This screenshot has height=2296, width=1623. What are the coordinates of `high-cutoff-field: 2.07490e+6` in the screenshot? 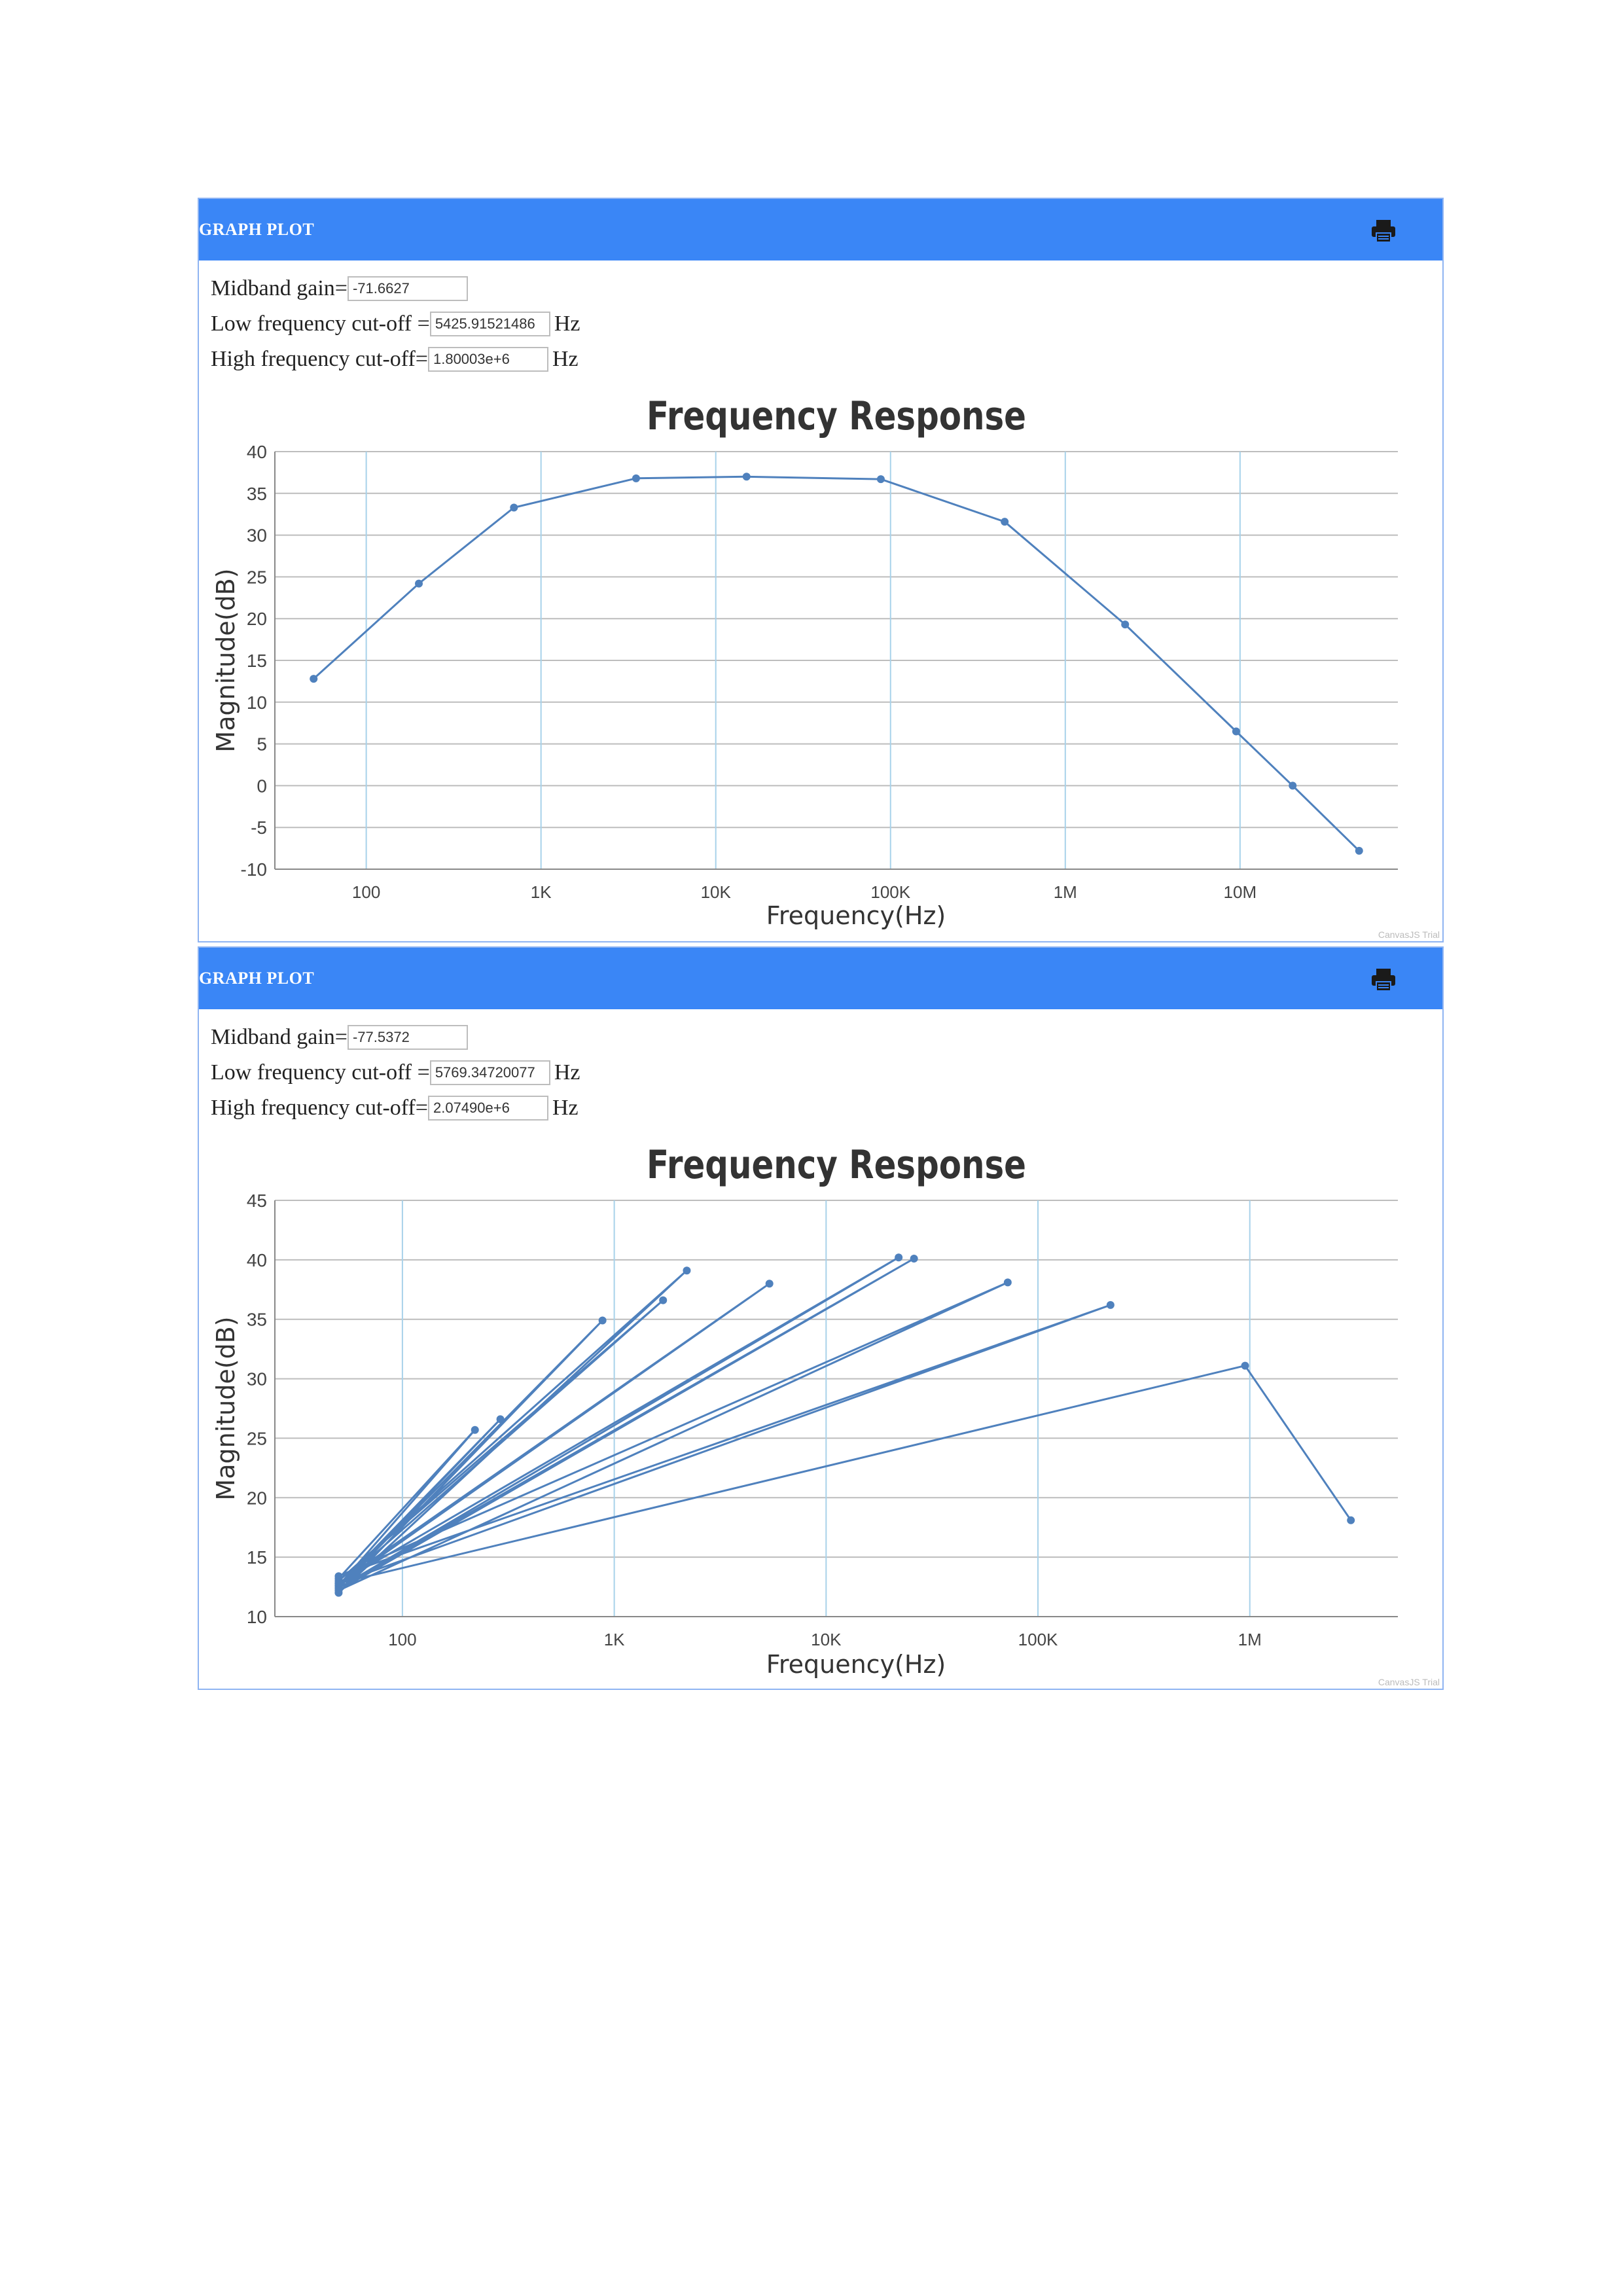 It's located at (487, 1108).